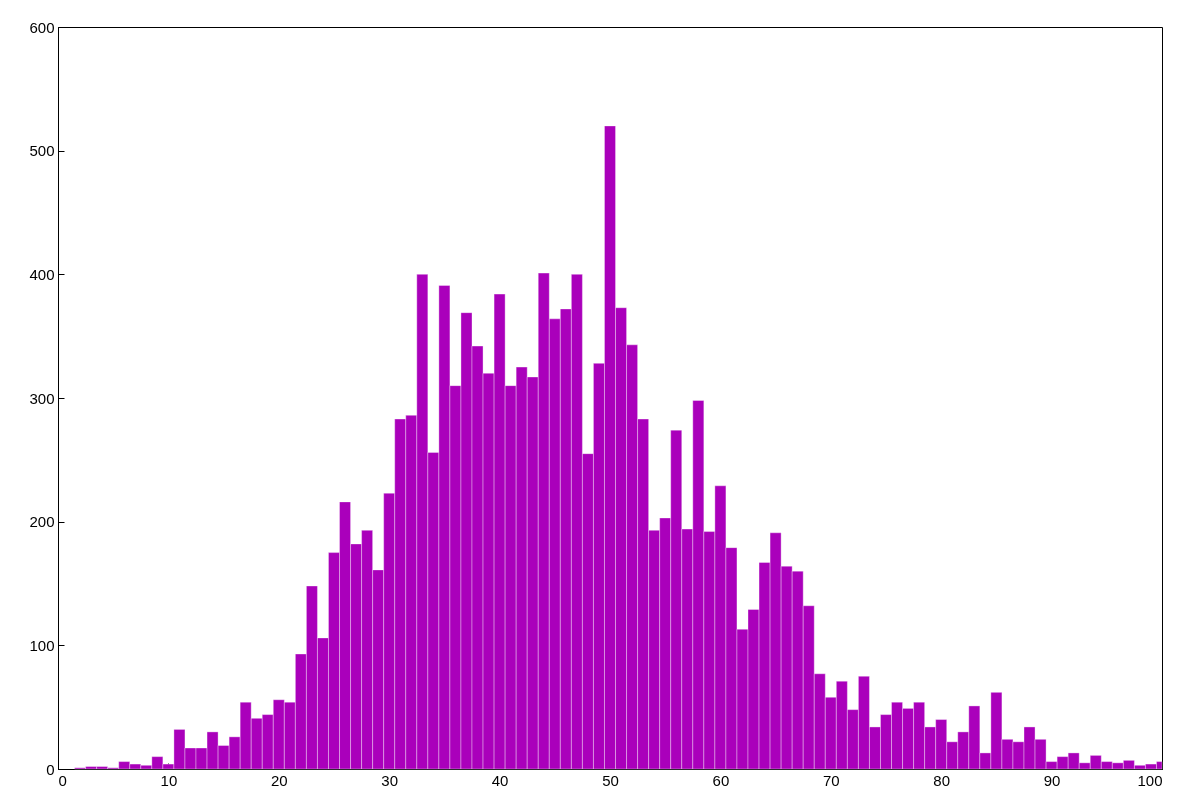 The image size is (1200, 800). What do you see at coordinates (62, 780) in the screenshot?
I see `x-tick-label: 0` at bounding box center [62, 780].